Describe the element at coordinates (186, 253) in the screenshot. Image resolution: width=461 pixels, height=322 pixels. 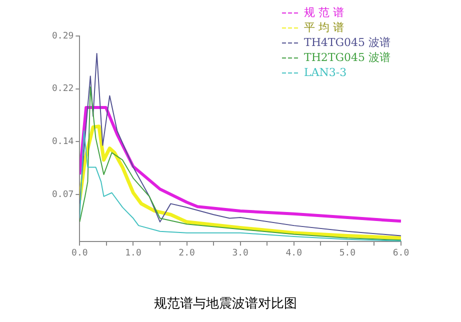
I see `x-tick-label: 2.0` at that location.